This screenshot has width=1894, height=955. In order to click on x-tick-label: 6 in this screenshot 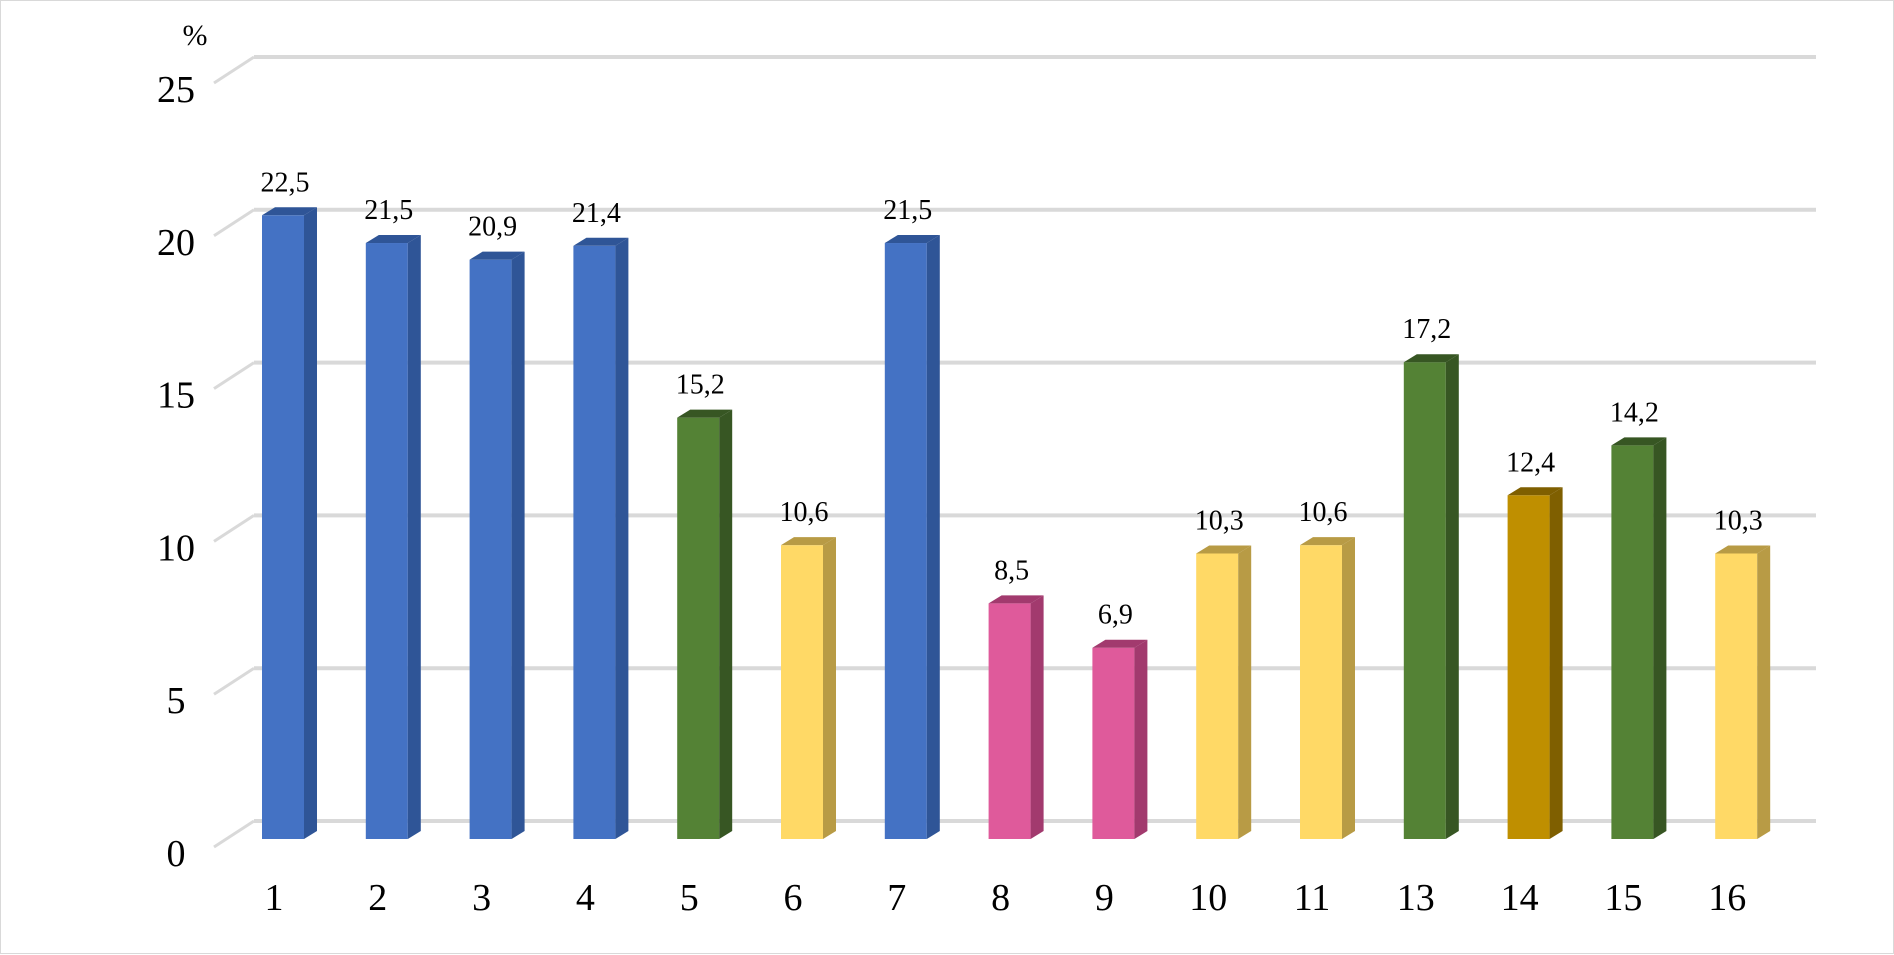, I will do `click(793, 898)`.